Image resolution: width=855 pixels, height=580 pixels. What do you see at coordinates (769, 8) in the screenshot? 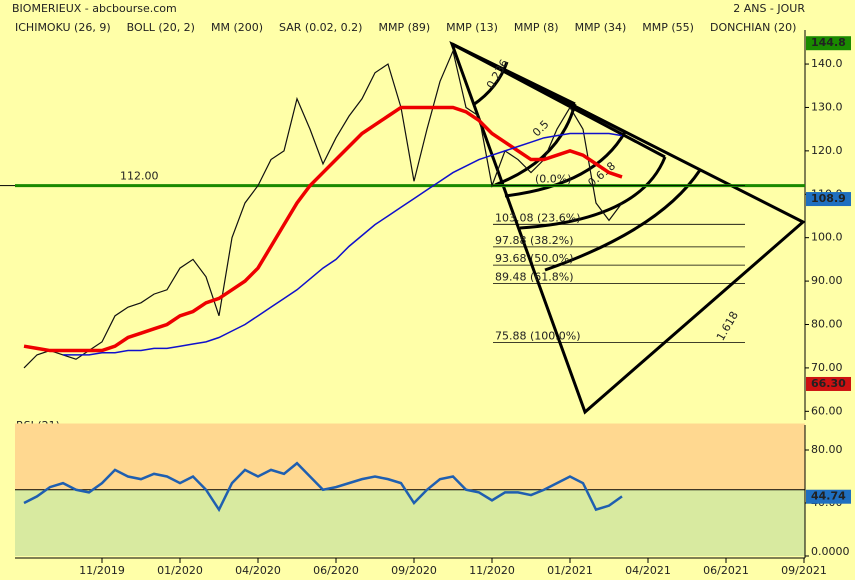
I see `chart-subtitle: 2 ANS - JOUR` at bounding box center [769, 8].